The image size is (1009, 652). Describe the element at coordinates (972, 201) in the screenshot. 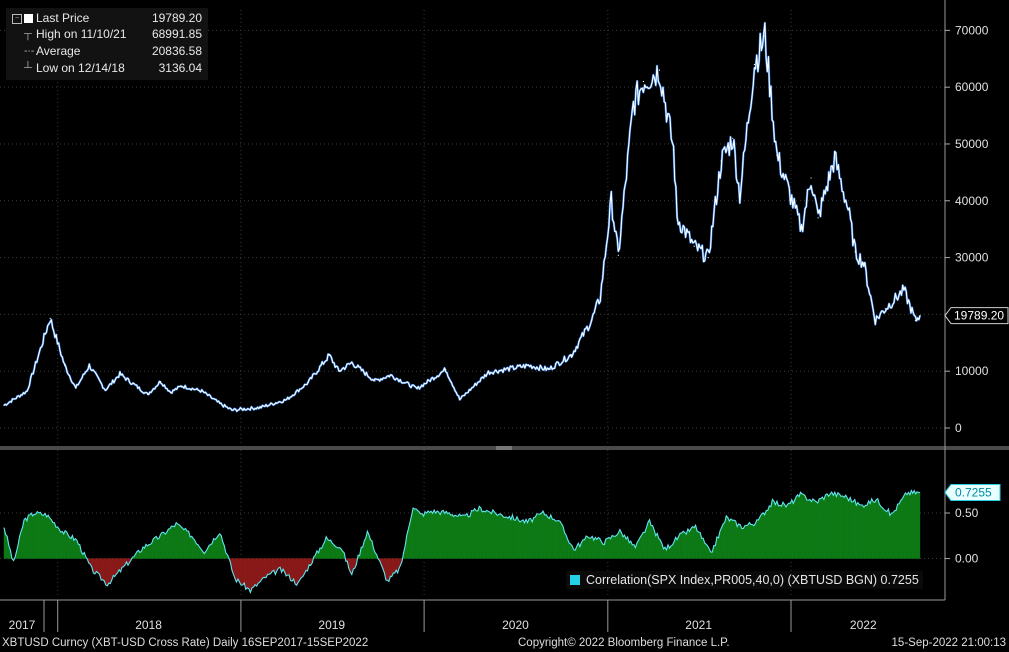

I see `price-tick-label: 40000` at that location.